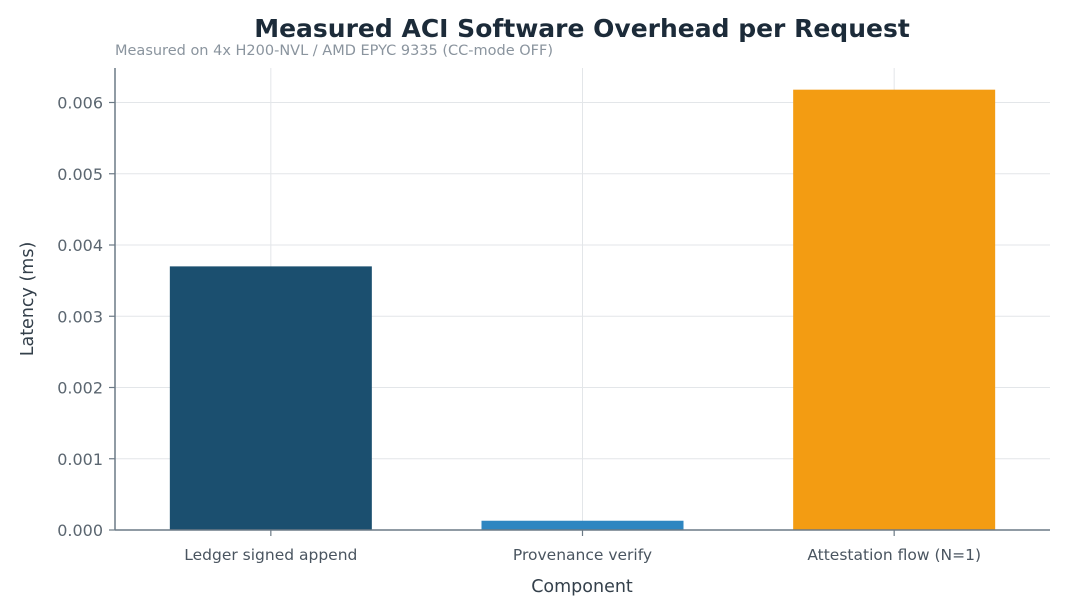  I want to click on y-tick-label: 0.001, so click(80, 459).